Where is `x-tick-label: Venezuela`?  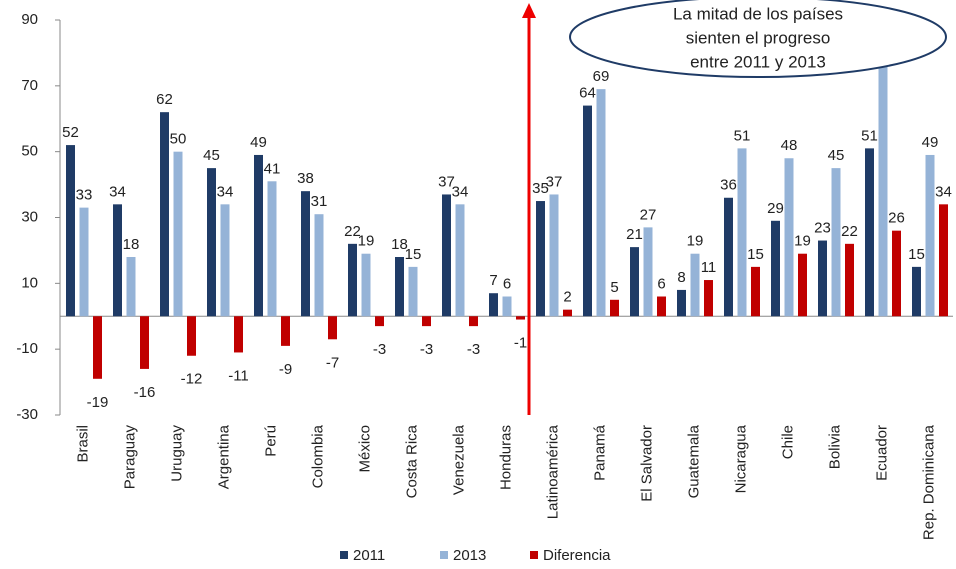 x-tick-label: Venezuela is located at coordinates (458, 459).